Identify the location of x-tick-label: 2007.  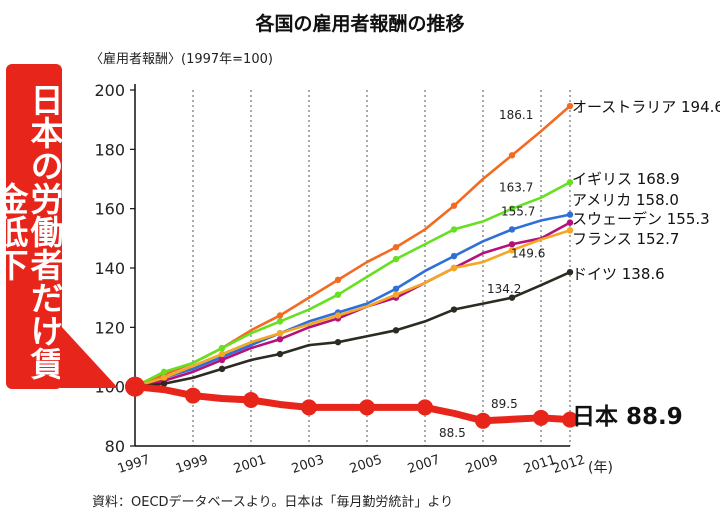
(424, 464).